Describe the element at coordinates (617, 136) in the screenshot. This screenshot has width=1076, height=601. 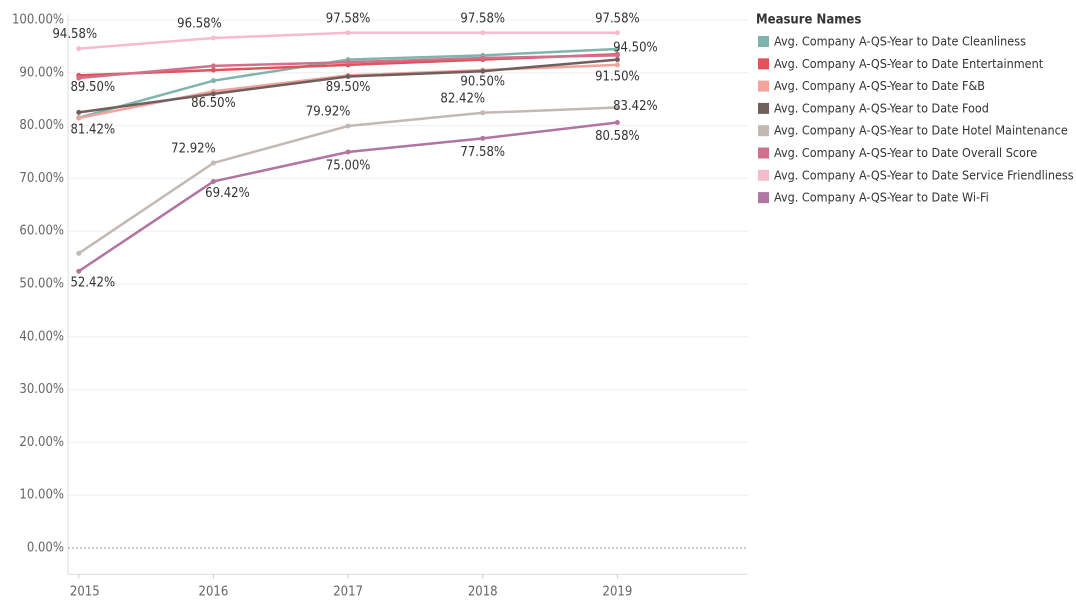
I see `data-label: 80.58%` at that location.